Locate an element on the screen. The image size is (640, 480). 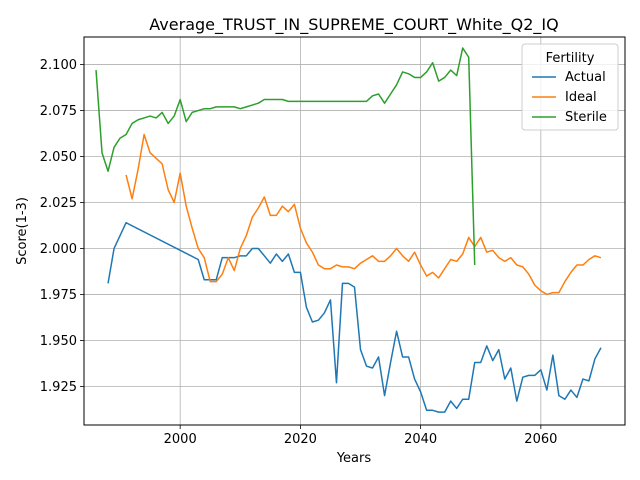
y-tick-label: 2.000 is located at coordinates (58, 249).